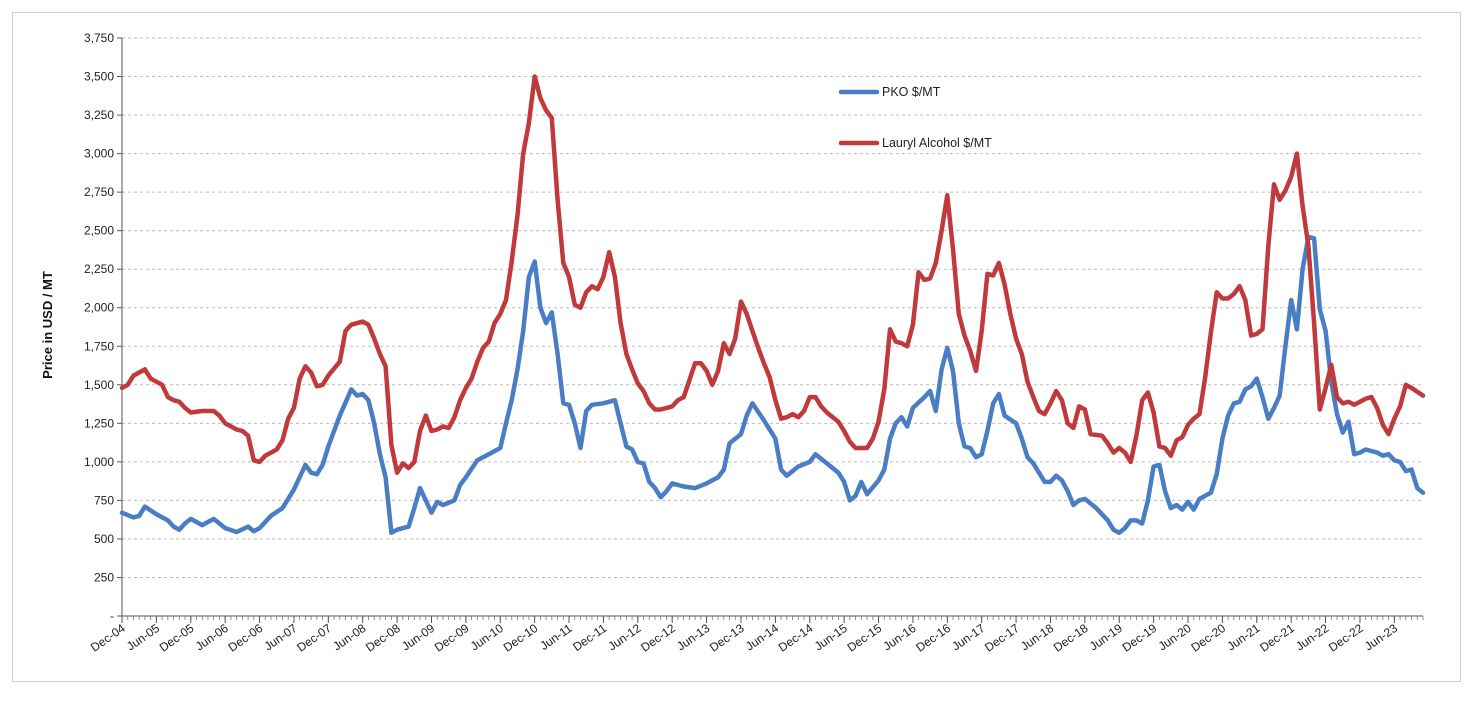 This screenshot has height=706, width=1475. What do you see at coordinates (915, 117) in the screenshot?
I see `legend: PKO $/MT Lauryl Alcohol $/MT` at bounding box center [915, 117].